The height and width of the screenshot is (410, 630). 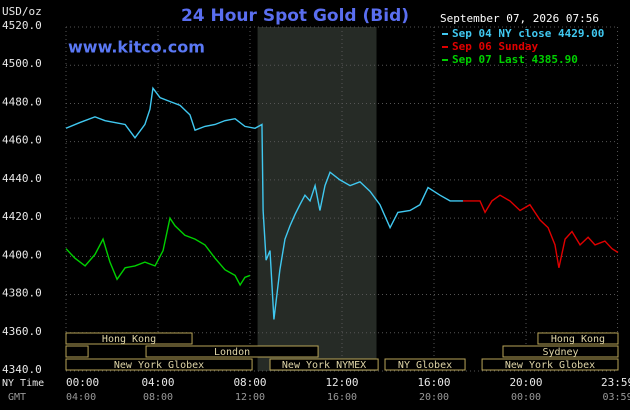 I want to click on y-tick-label: 4460.0, so click(x=22, y=140).